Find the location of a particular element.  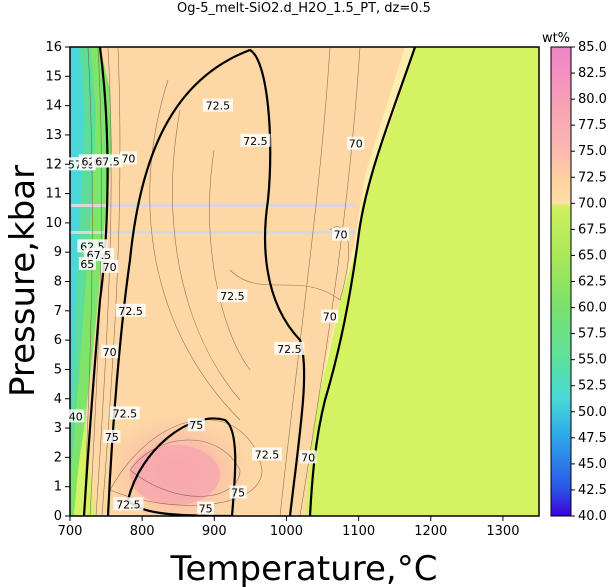

x-axis-title: Temperature,°C is located at coordinates (304, 568).